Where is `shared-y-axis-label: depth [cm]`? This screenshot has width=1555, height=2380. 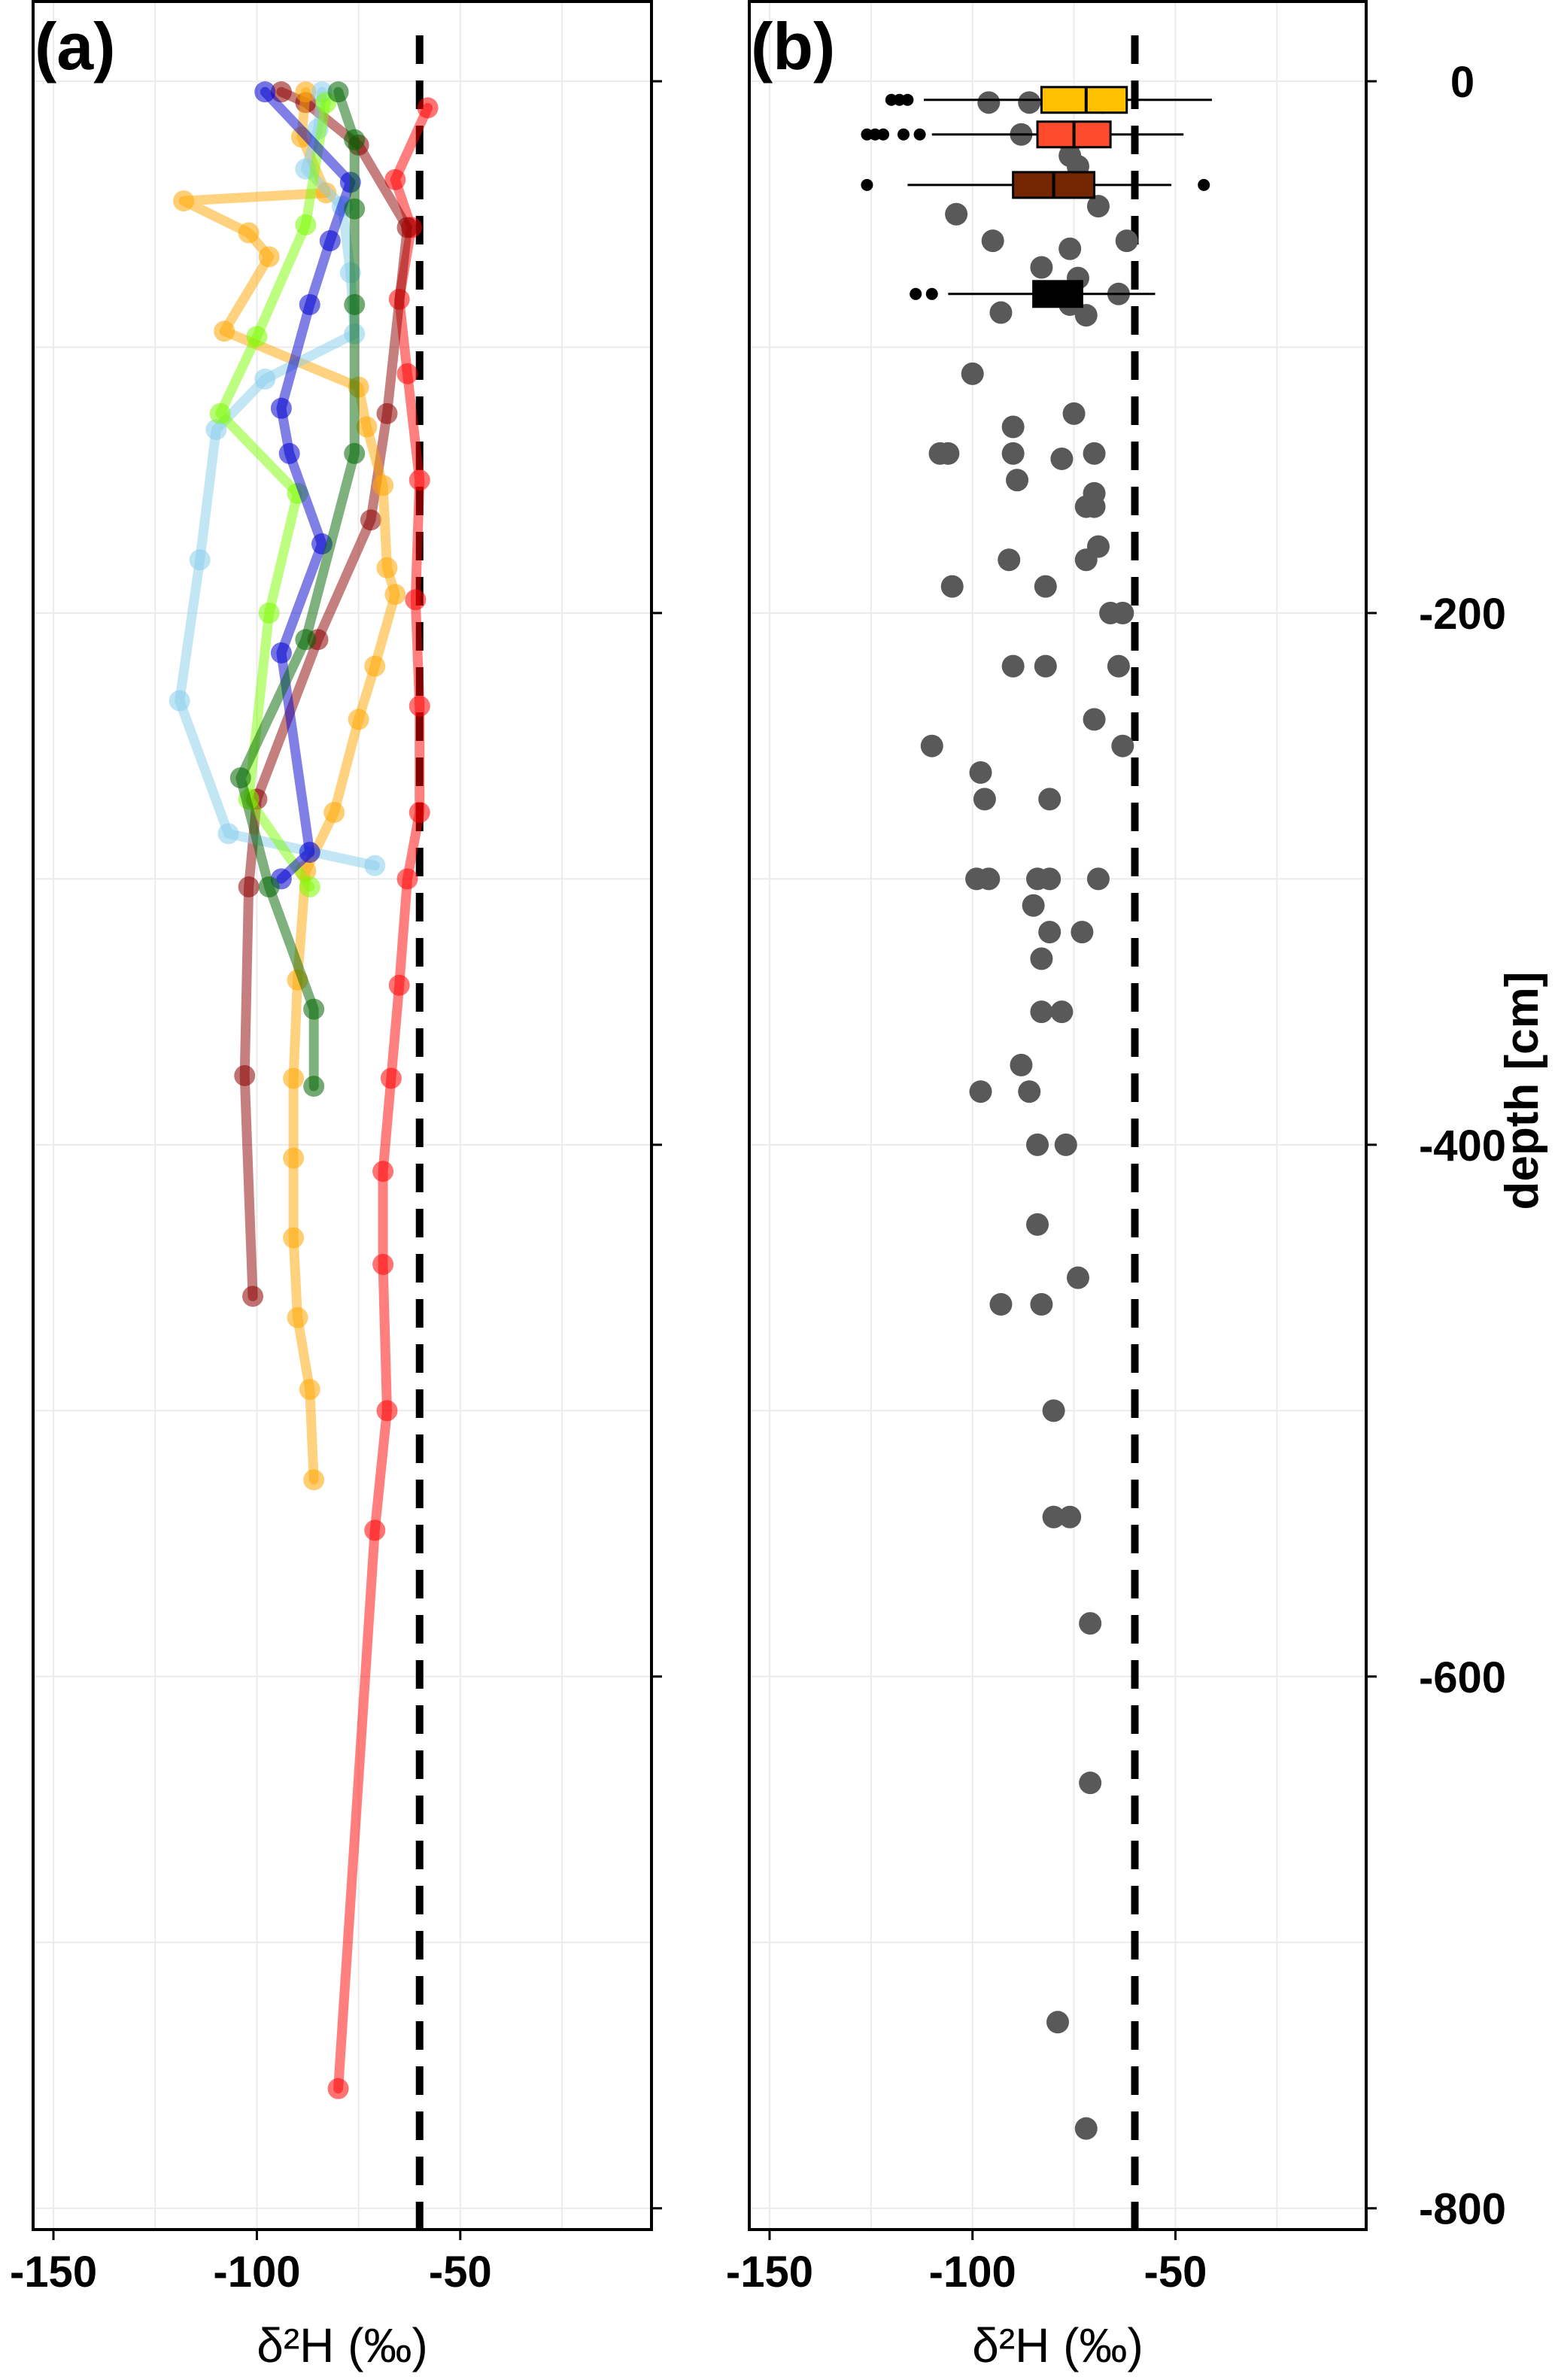
shared-y-axis-label: depth [cm] is located at coordinates (1522, 1091).